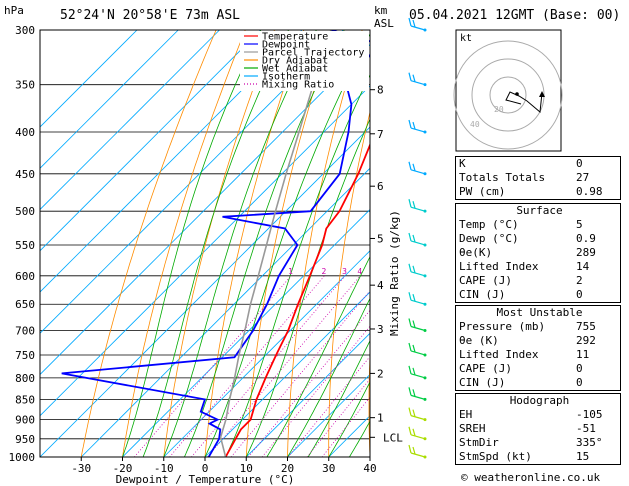  Describe the element at coordinates (369, 468) in the screenshot. I see `x-tick-label: 40` at that location.